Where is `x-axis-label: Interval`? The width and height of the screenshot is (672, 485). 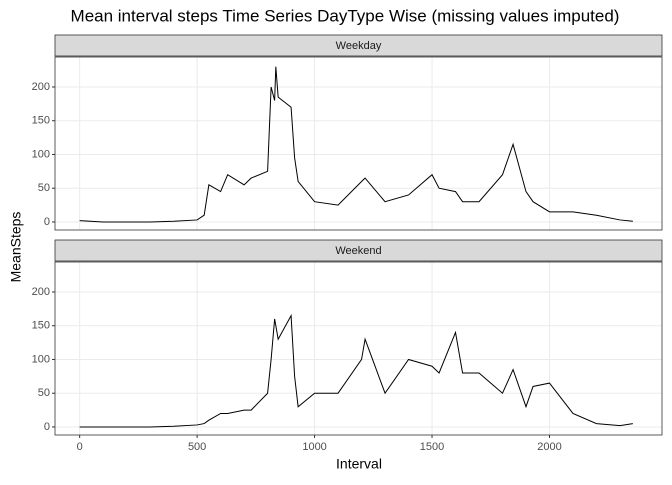 x-axis-label: Interval is located at coordinates (359, 464).